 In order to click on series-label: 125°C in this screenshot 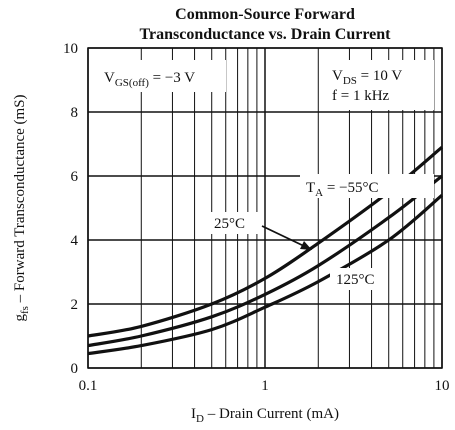, I will do `click(355, 280)`.